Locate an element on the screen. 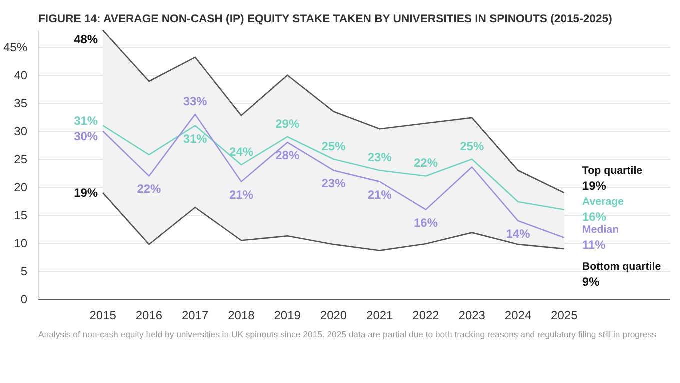 This screenshot has height=383, width=680. y-tick-label: 40 is located at coordinates (21, 75).